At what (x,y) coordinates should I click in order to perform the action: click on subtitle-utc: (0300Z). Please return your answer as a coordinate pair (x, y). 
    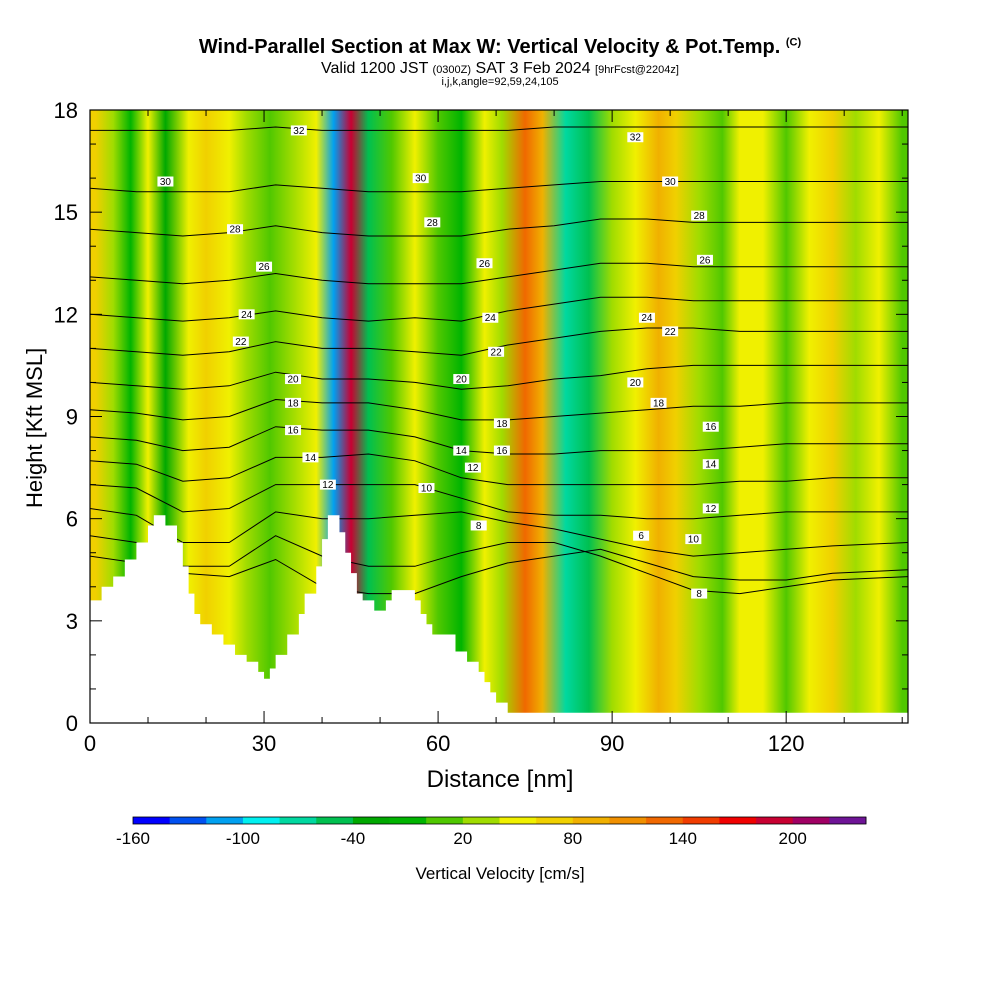
    Looking at the image, I should click on (452, 70).